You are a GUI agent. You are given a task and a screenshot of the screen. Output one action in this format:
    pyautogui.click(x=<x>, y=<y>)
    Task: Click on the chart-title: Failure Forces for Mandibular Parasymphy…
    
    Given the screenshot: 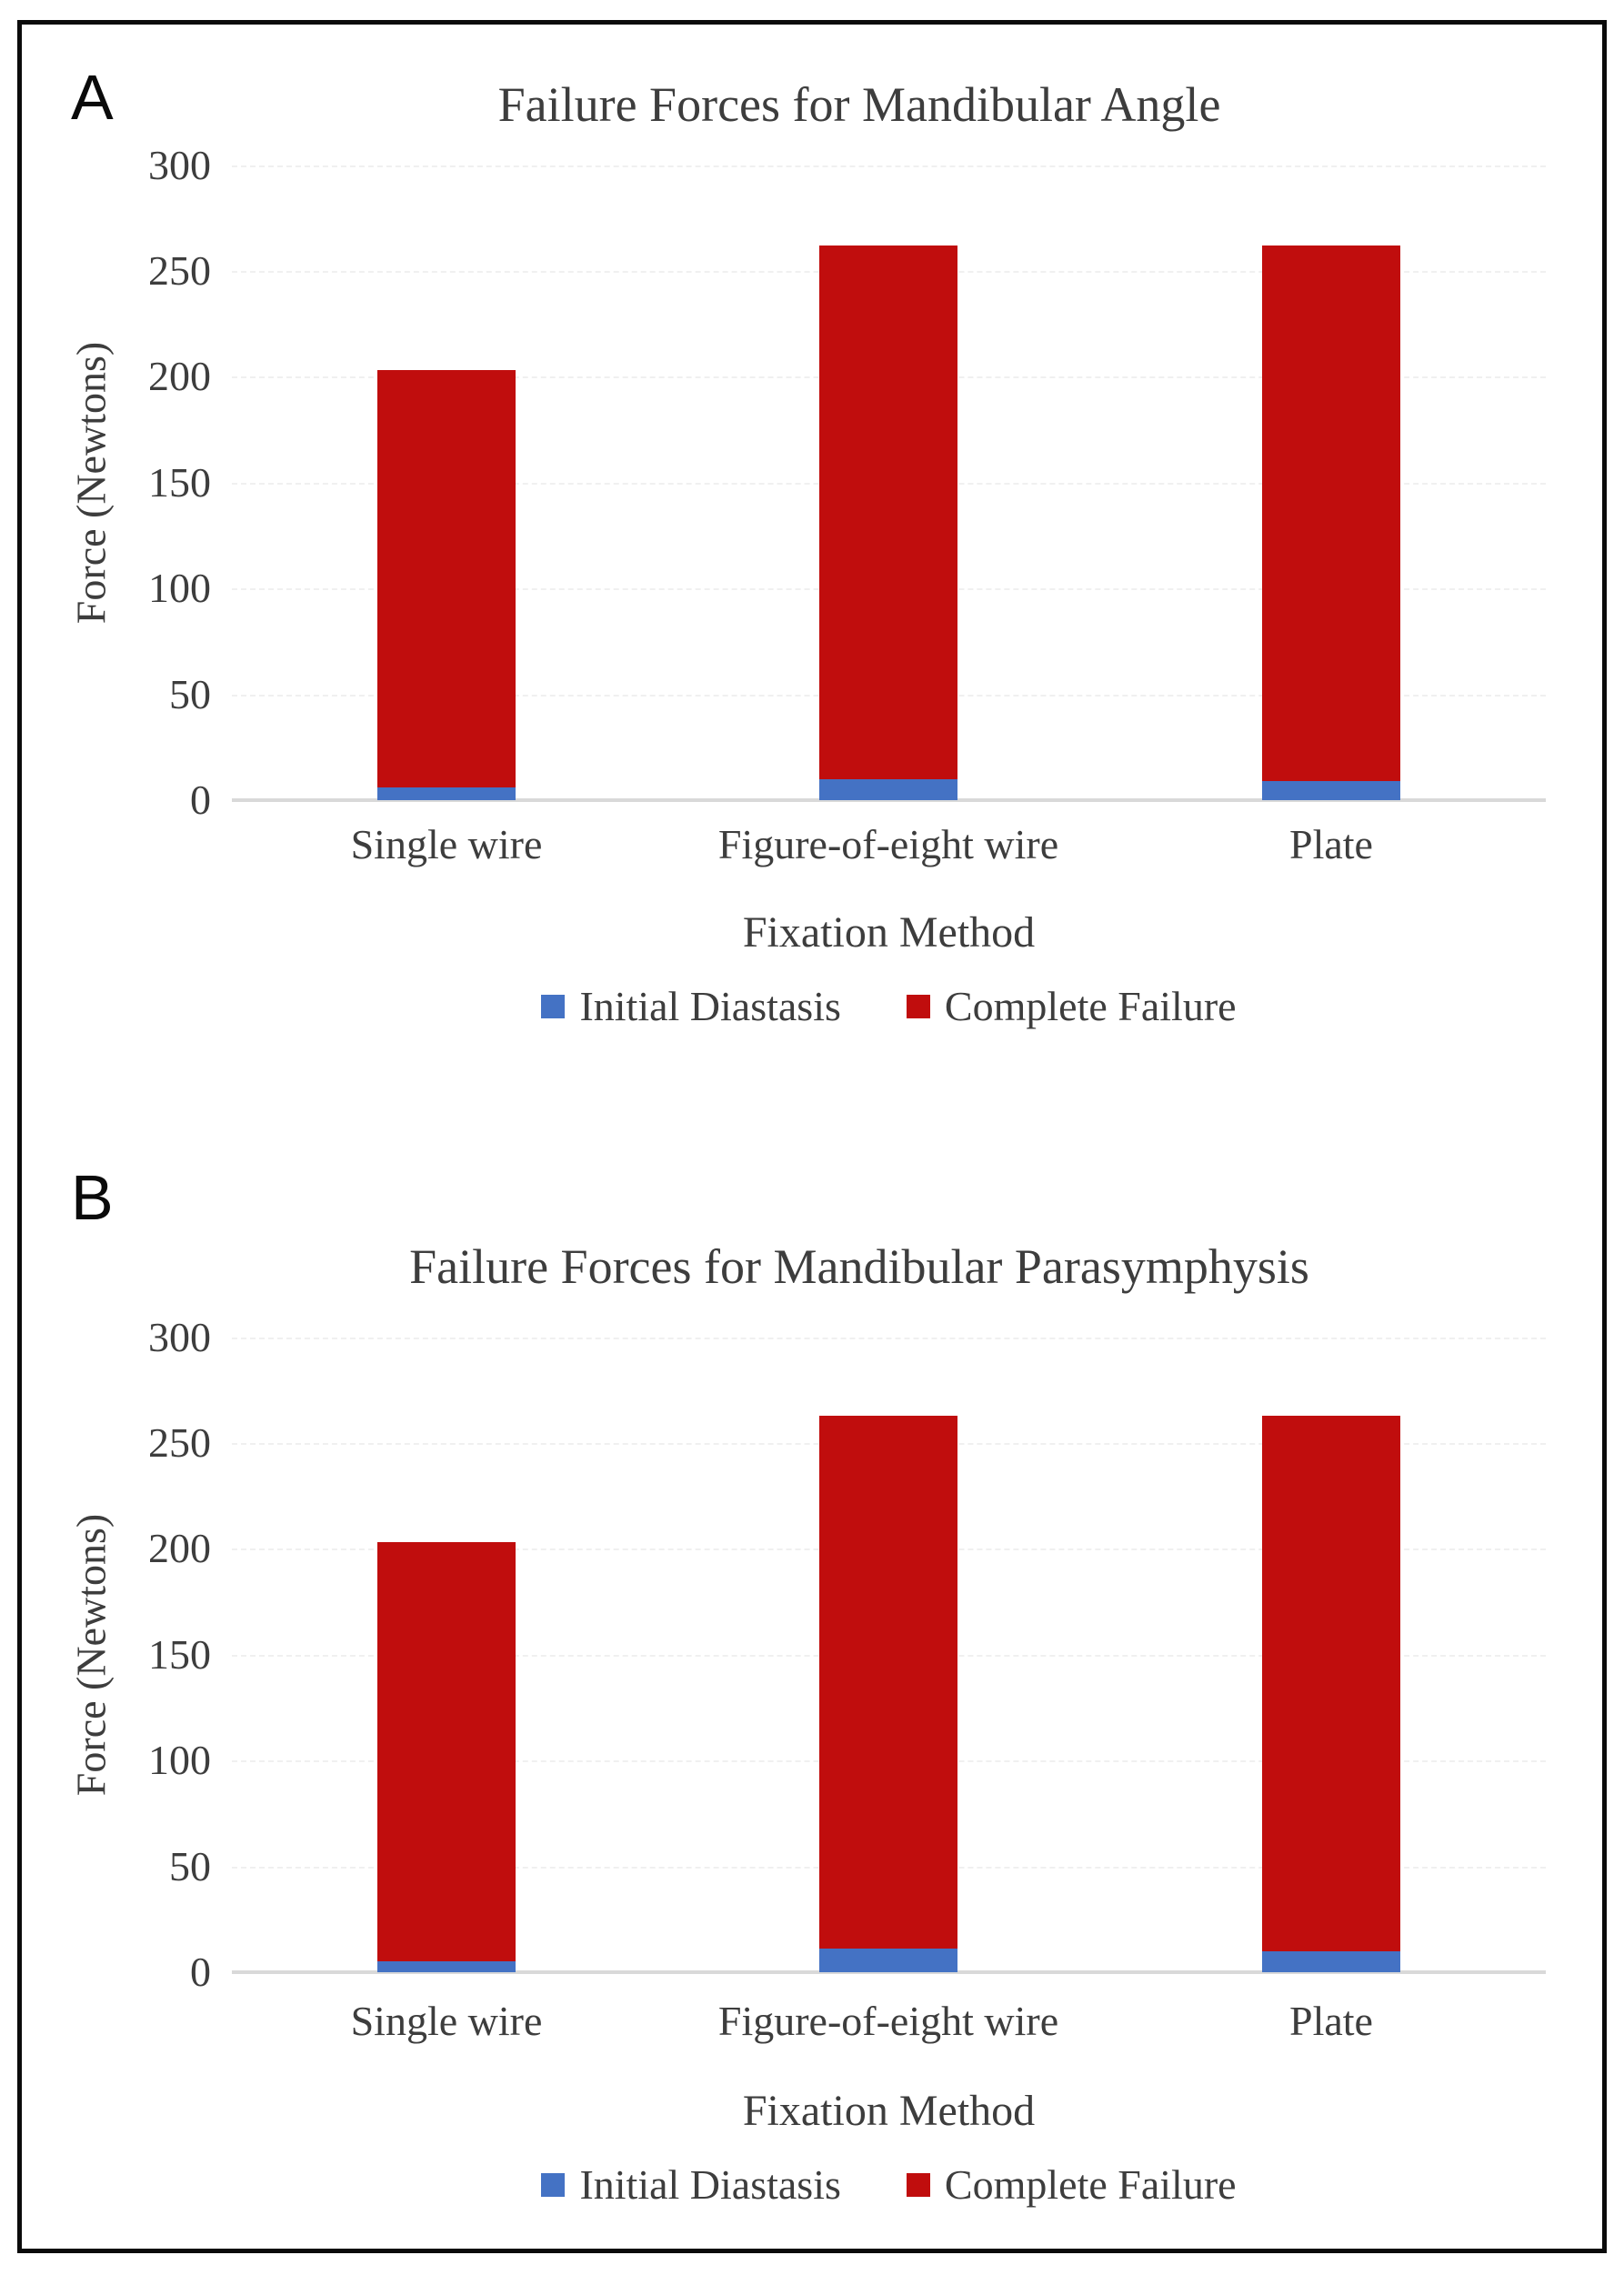 What is the action you would take?
    pyautogui.click(x=859, y=1267)
    